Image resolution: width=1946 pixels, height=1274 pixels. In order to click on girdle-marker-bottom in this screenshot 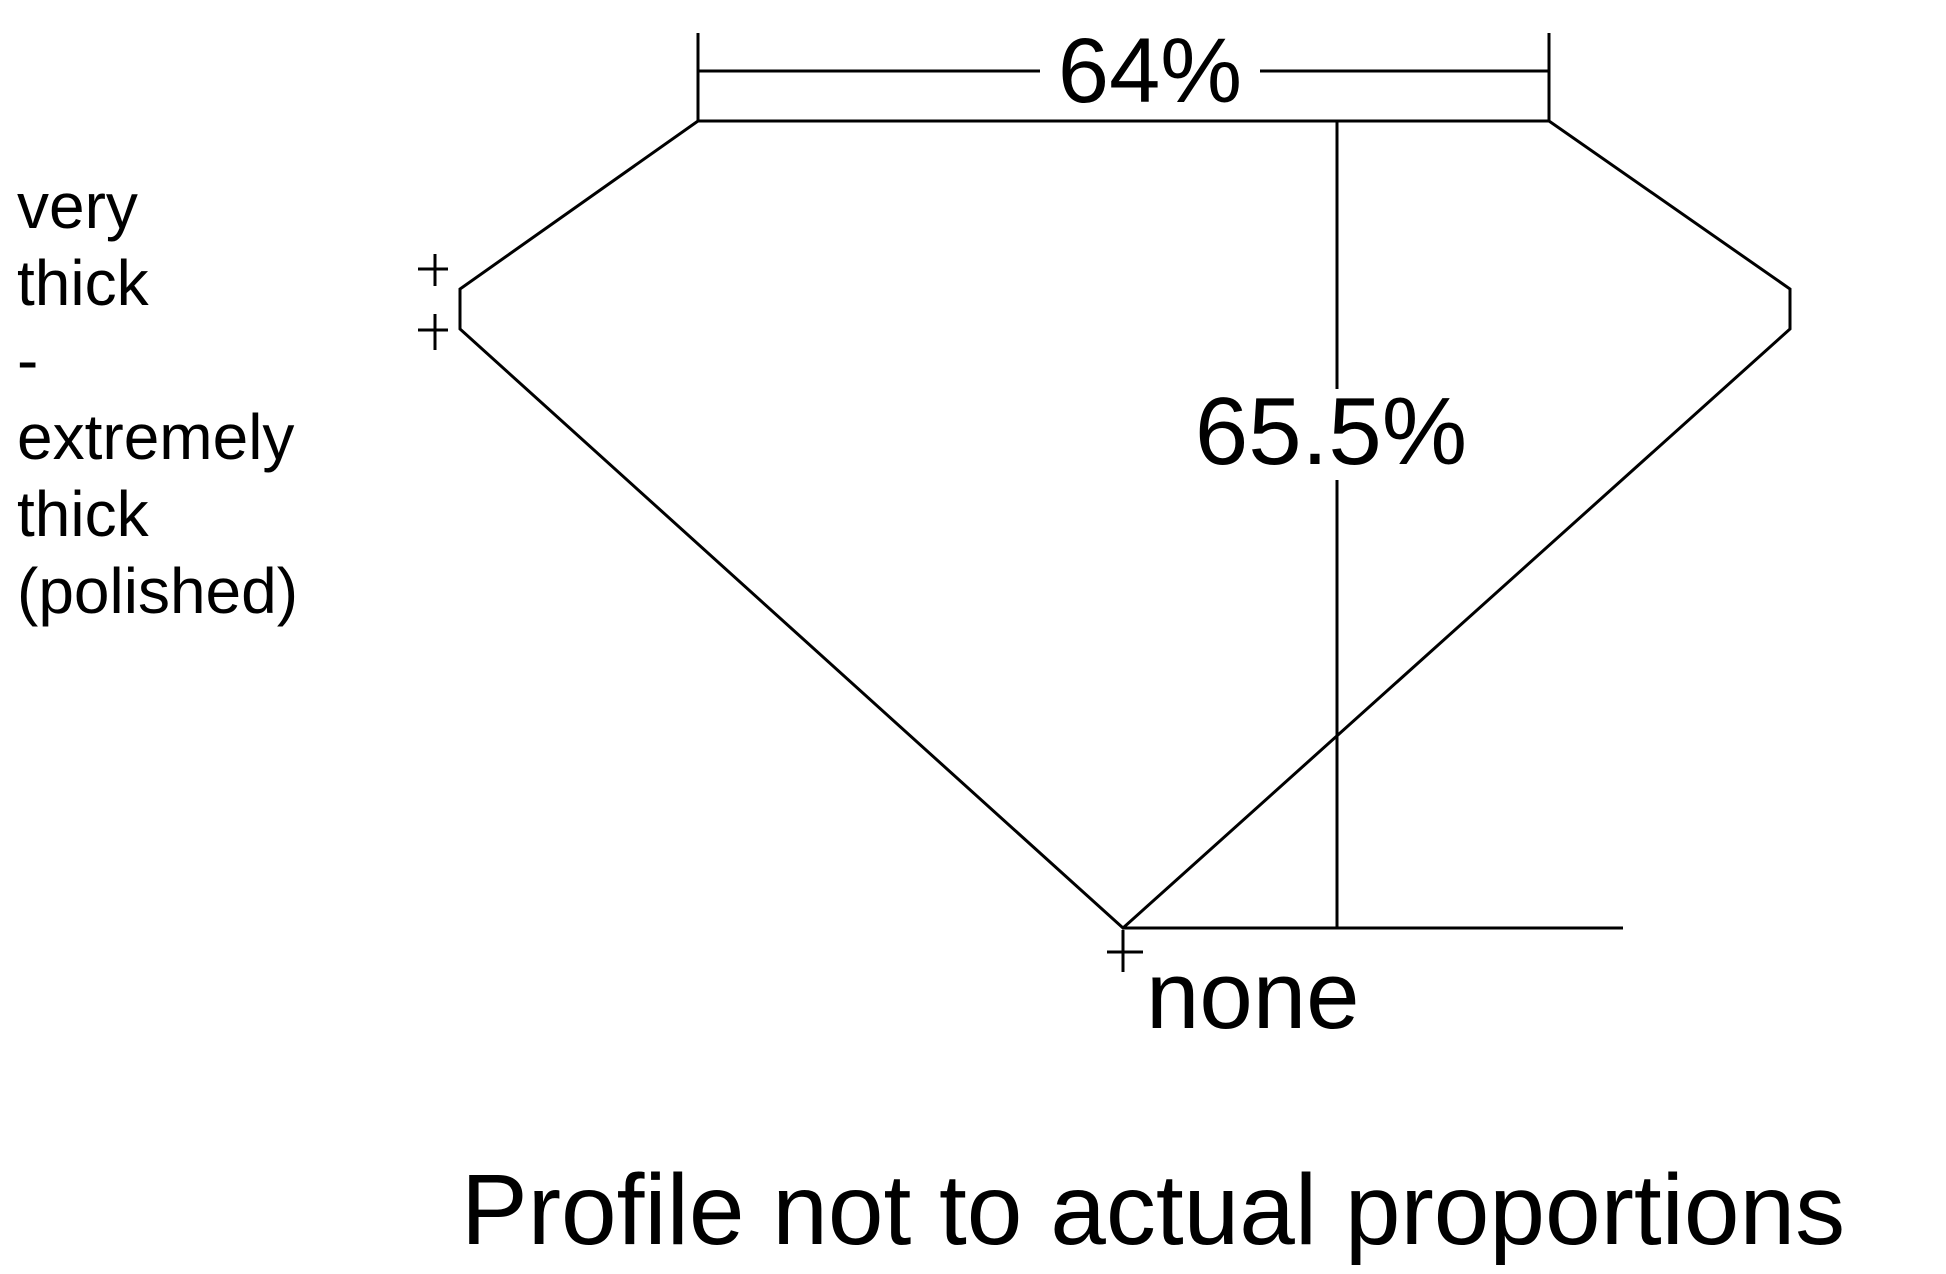, I will do `click(433, 332)`.